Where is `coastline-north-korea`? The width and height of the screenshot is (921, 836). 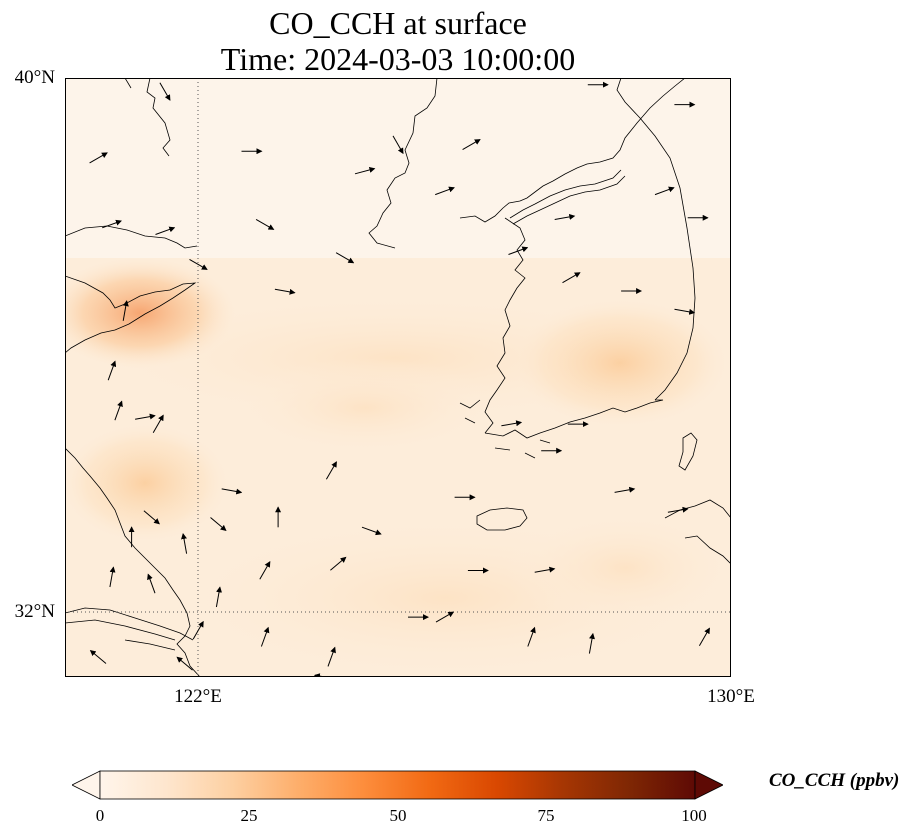
coastline-north-korea is located at coordinates (572, 150).